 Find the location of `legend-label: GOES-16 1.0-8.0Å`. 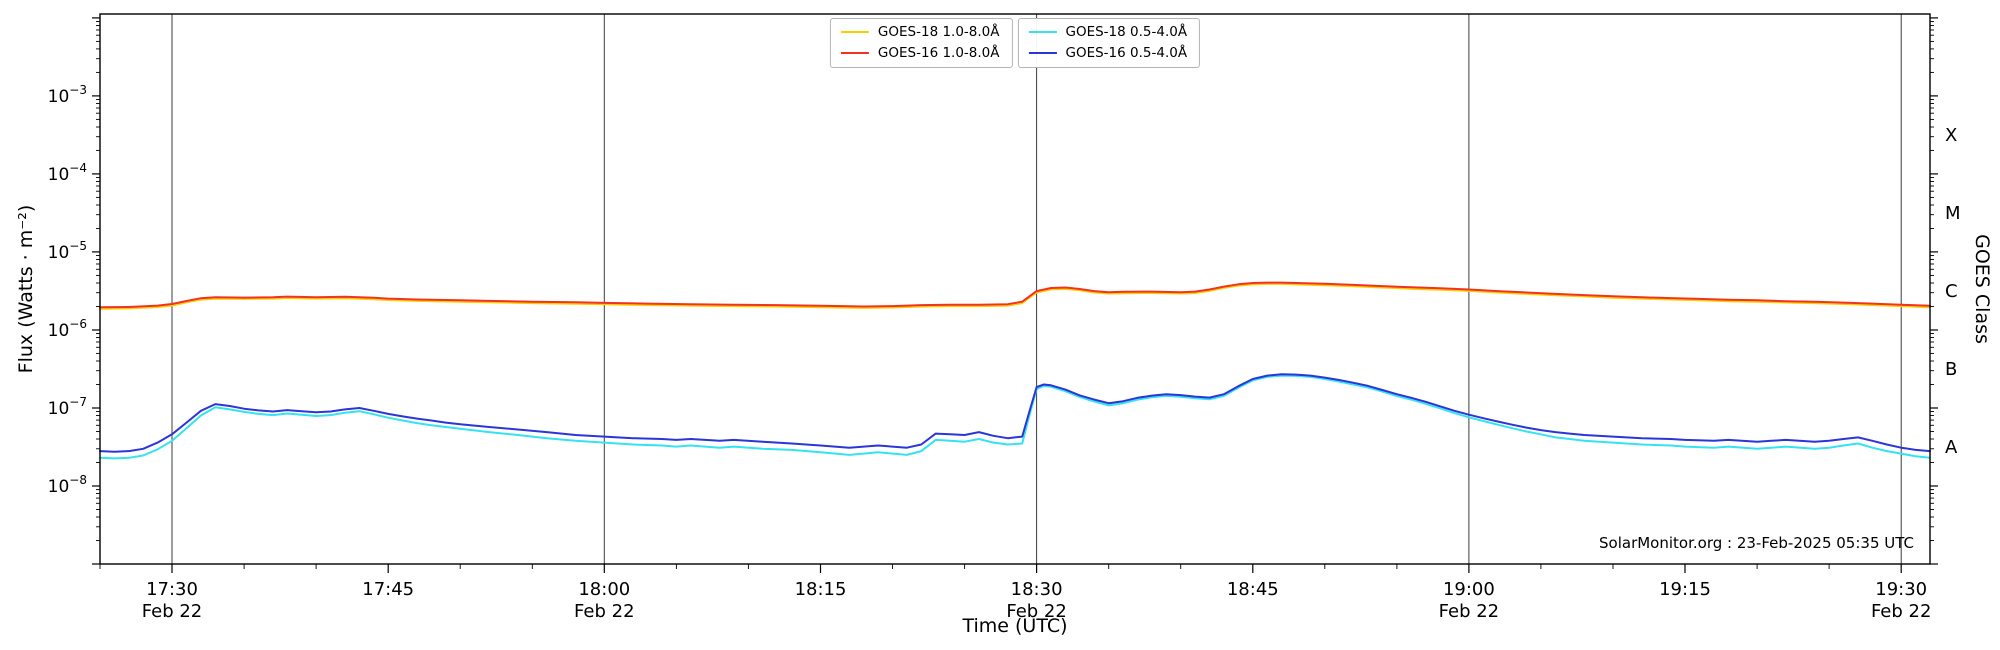

legend-label: GOES-16 1.0-8.0Å is located at coordinates (938, 52).